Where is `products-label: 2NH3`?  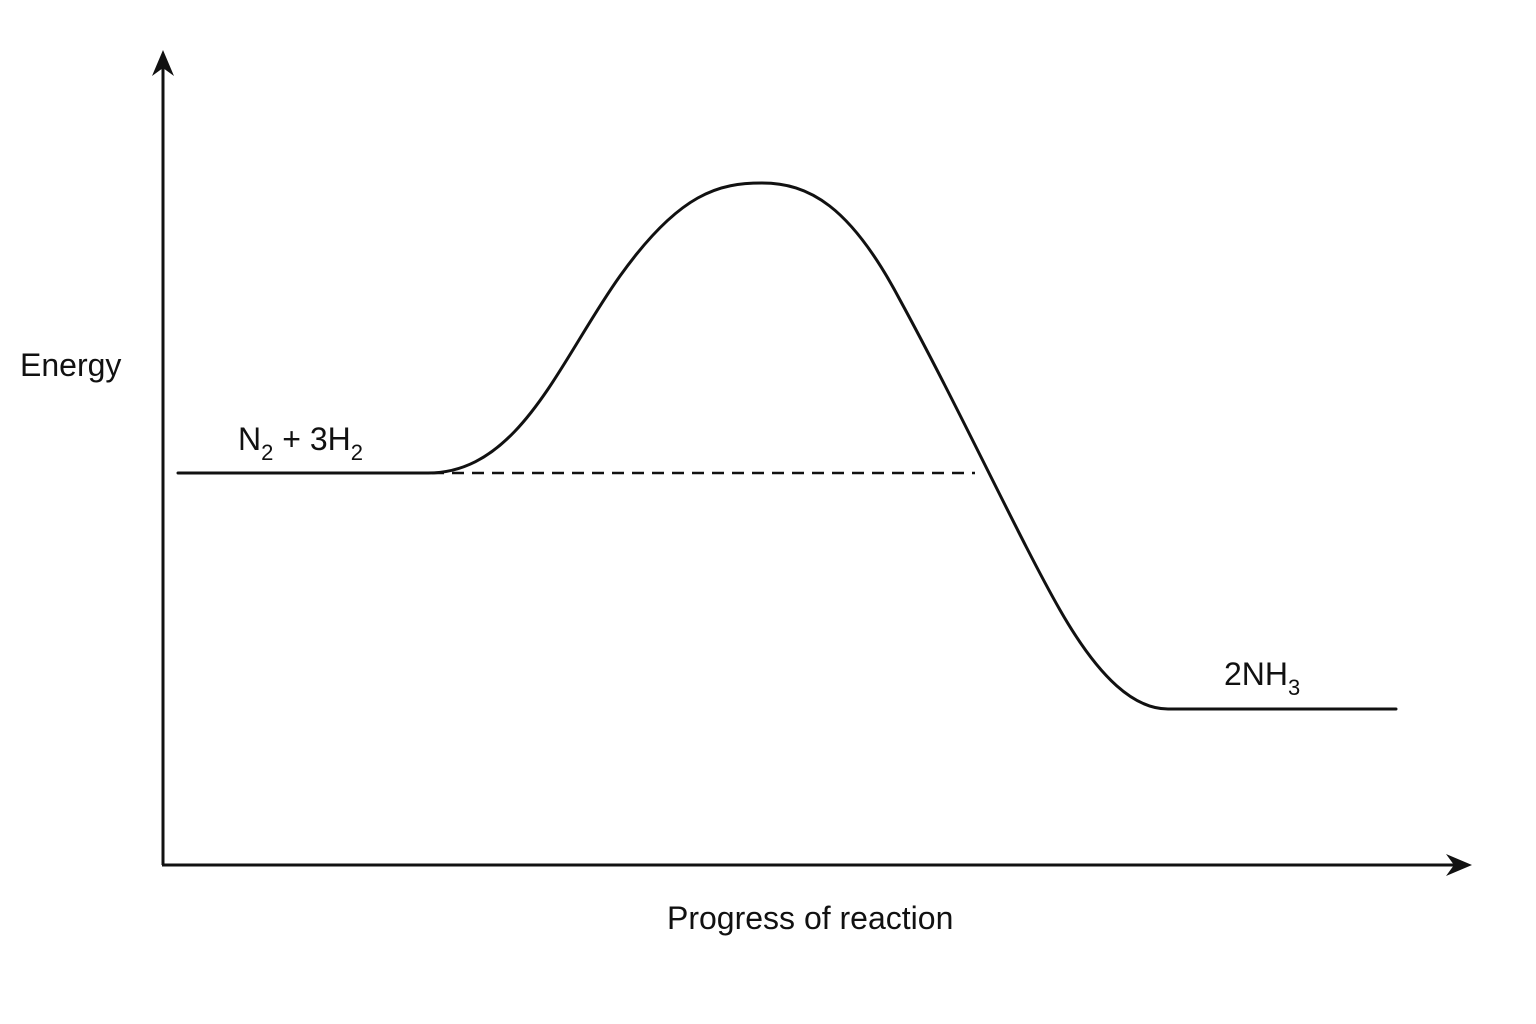
products-label: 2NH3 is located at coordinates (1262, 678).